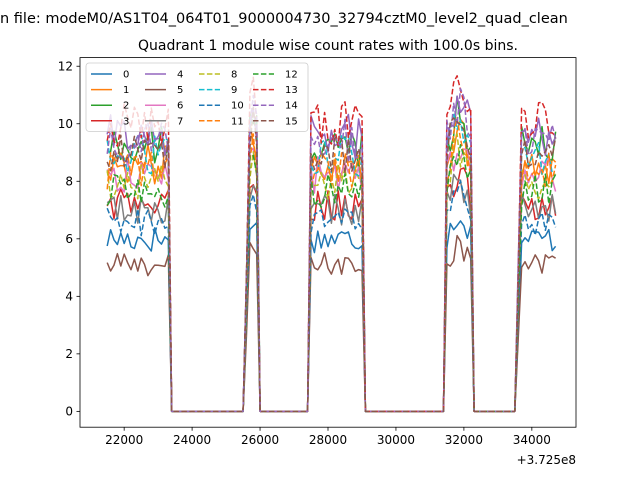 This screenshot has width=640, height=480. Describe the element at coordinates (65, 124) in the screenshot. I see `y-tick-label: 10` at that location.